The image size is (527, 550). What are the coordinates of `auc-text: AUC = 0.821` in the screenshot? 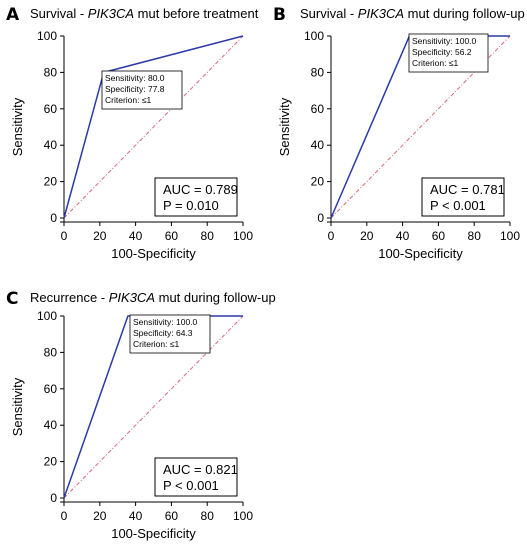 It's located at (200, 469).